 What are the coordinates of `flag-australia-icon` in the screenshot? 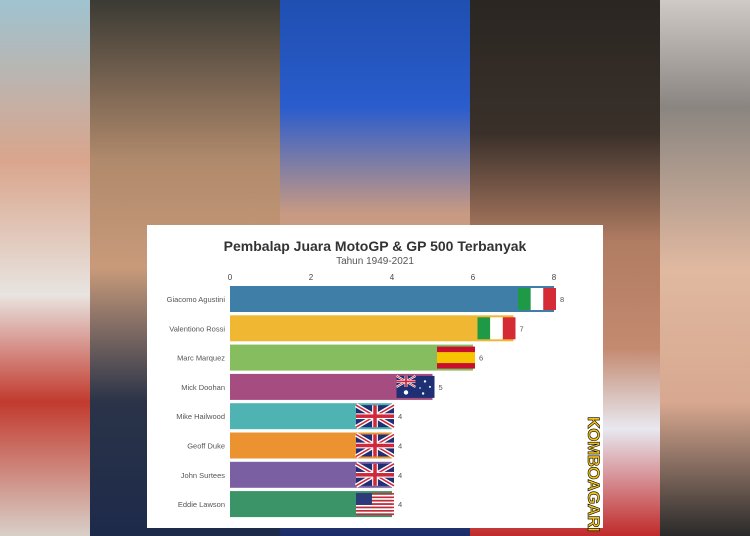 It's located at (415, 386).